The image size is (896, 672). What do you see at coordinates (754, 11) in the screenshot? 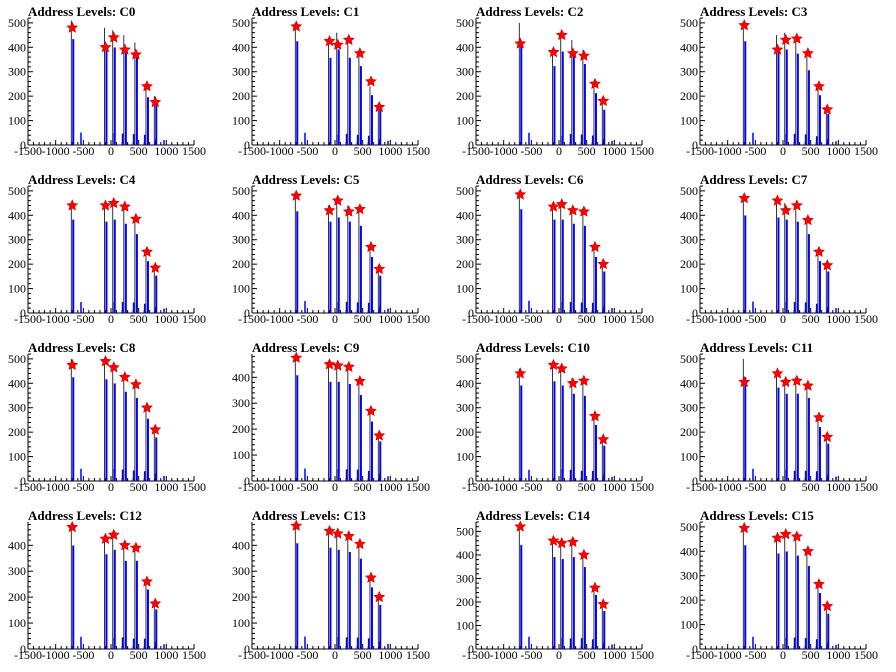
I see `chart-title: Address Levels: C3` at bounding box center [754, 11].